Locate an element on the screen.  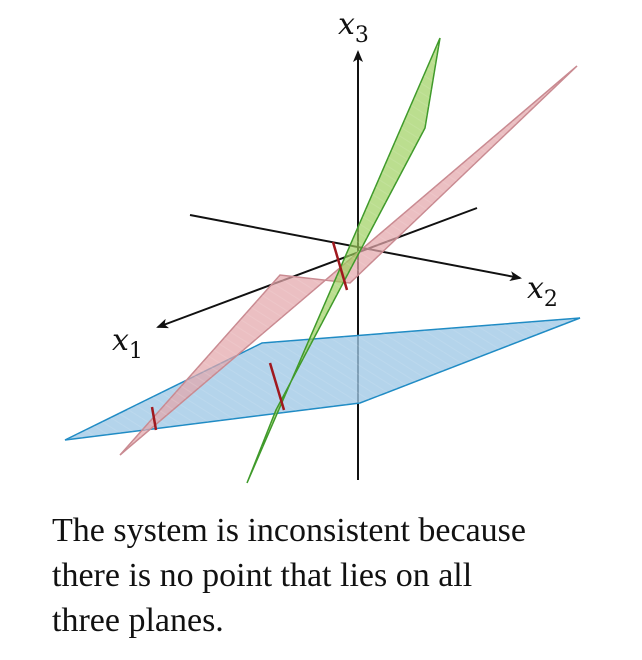
x1-axis-label: x1 is located at coordinates (127, 343).